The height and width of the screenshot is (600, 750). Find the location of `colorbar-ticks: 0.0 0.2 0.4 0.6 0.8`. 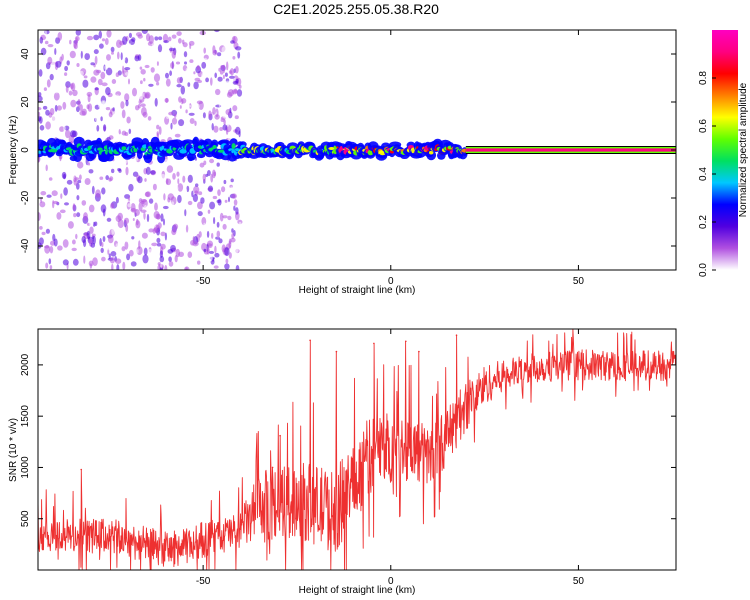

colorbar-ticks: 0.0 0.2 0.4 0.6 0.8 is located at coordinates (707, 174).